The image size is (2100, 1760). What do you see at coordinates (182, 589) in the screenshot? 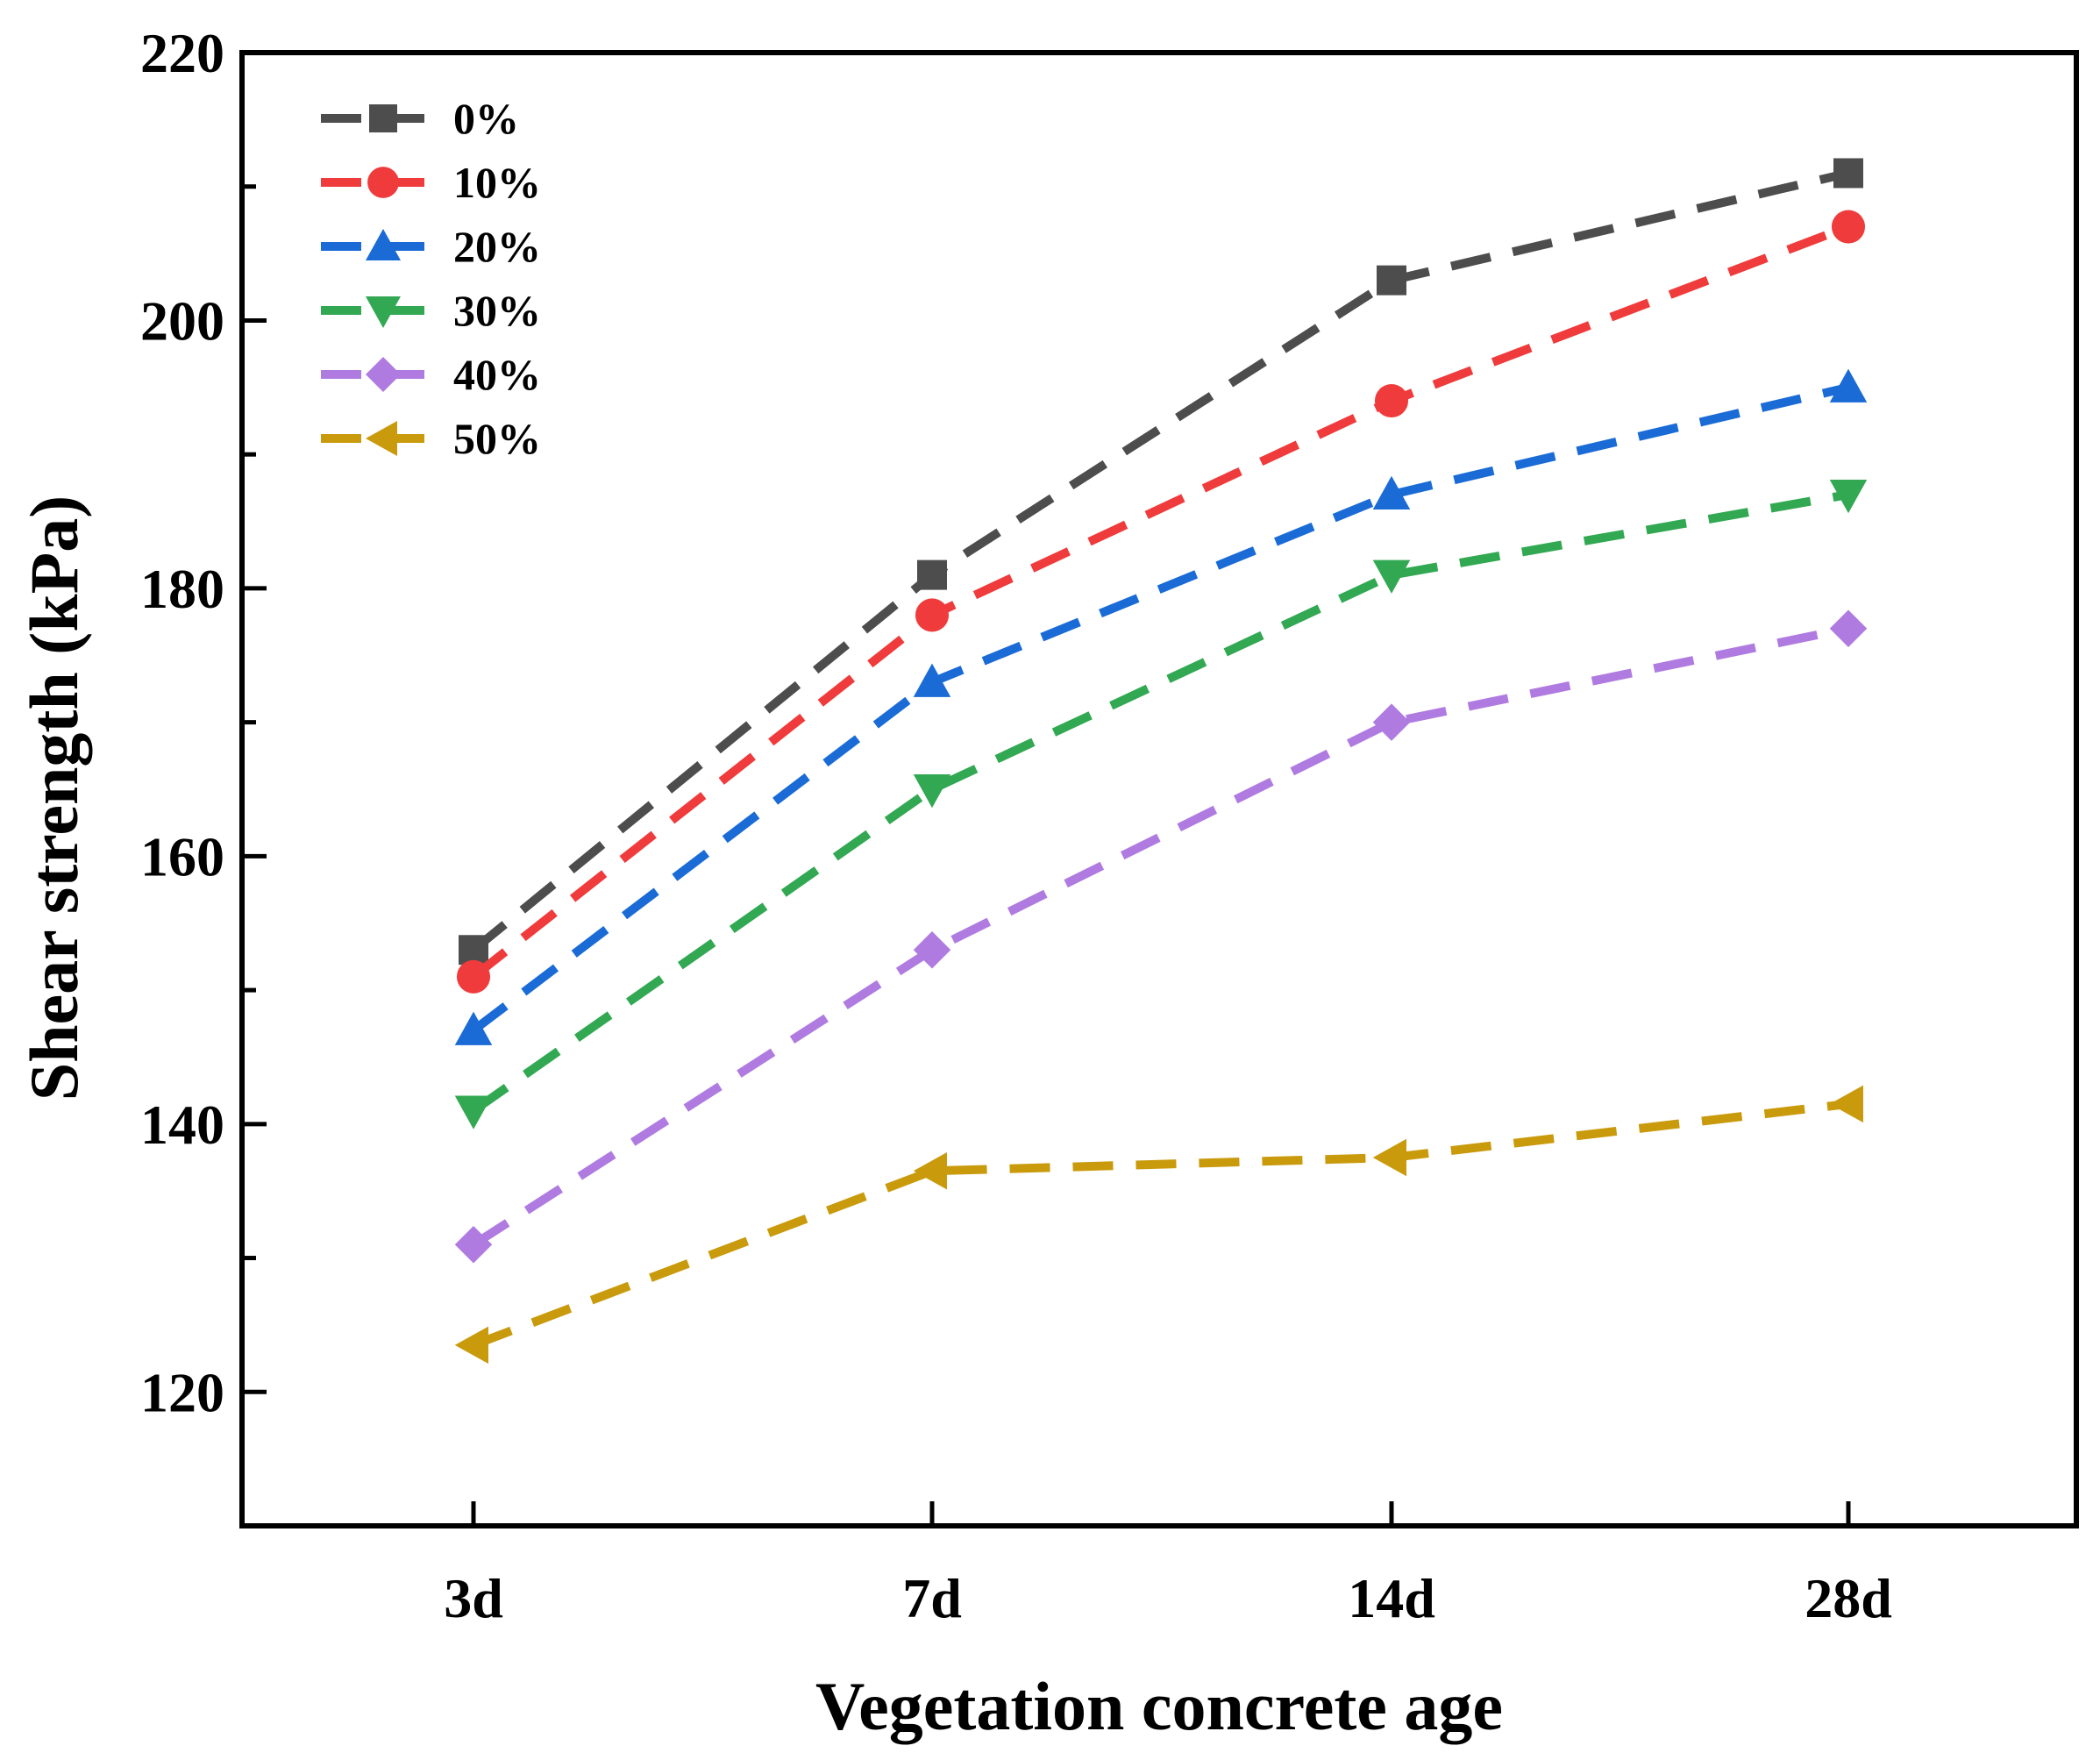
I see `y-tick-label: 180` at bounding box center [182, 589].